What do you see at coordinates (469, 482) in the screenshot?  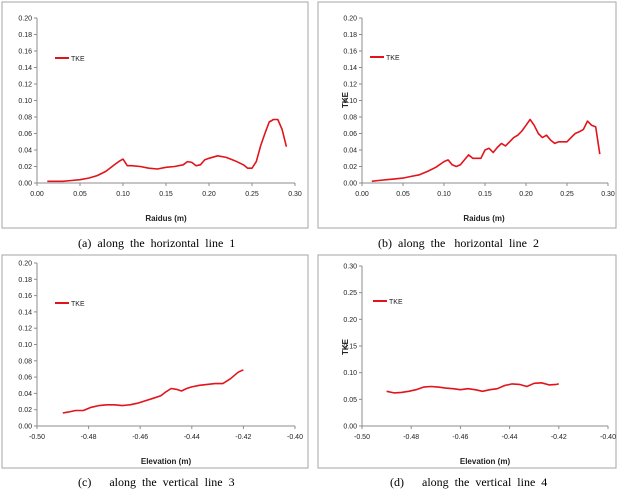 I see `caption-d: (d) along the vertical line 4` at bounding box center [469, 482].